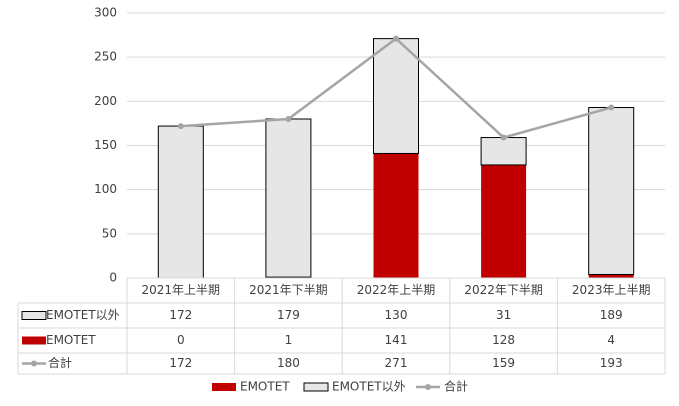  Describe the element at coordinates (456, 386) in the screenshot. I see `legend-label: 合計` at that location.